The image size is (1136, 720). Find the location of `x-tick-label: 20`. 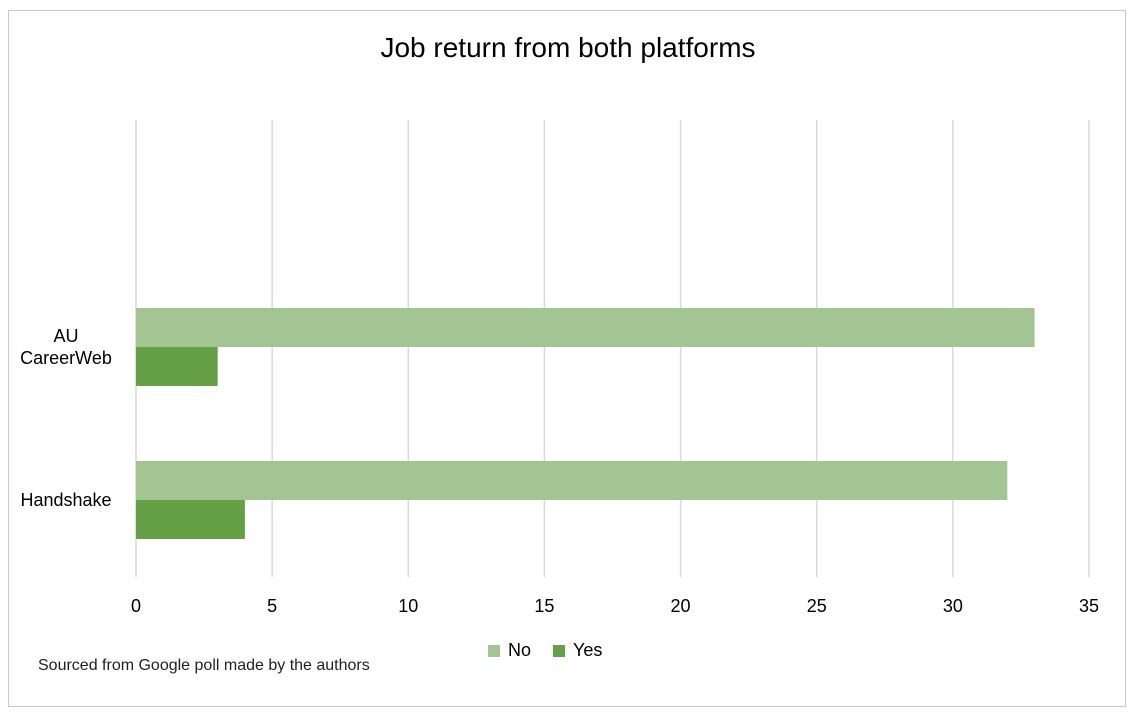

x-tick-label: 20 is located at coordinates (681, 606).